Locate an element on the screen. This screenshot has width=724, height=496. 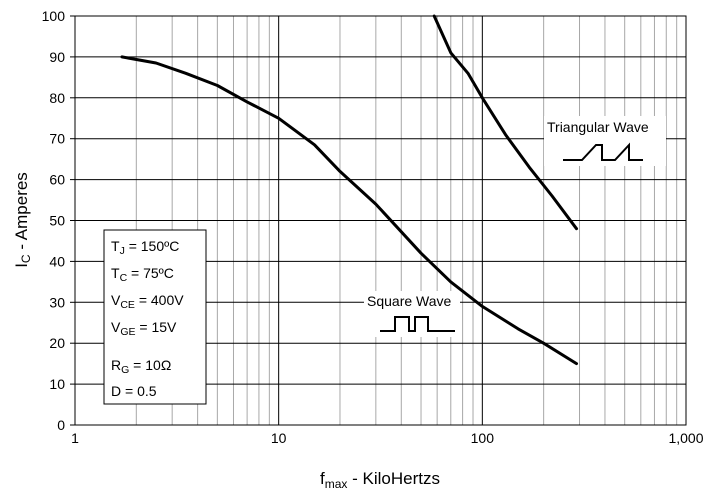
condition-2-rest: = 400V is located at coordinates (159, 300).